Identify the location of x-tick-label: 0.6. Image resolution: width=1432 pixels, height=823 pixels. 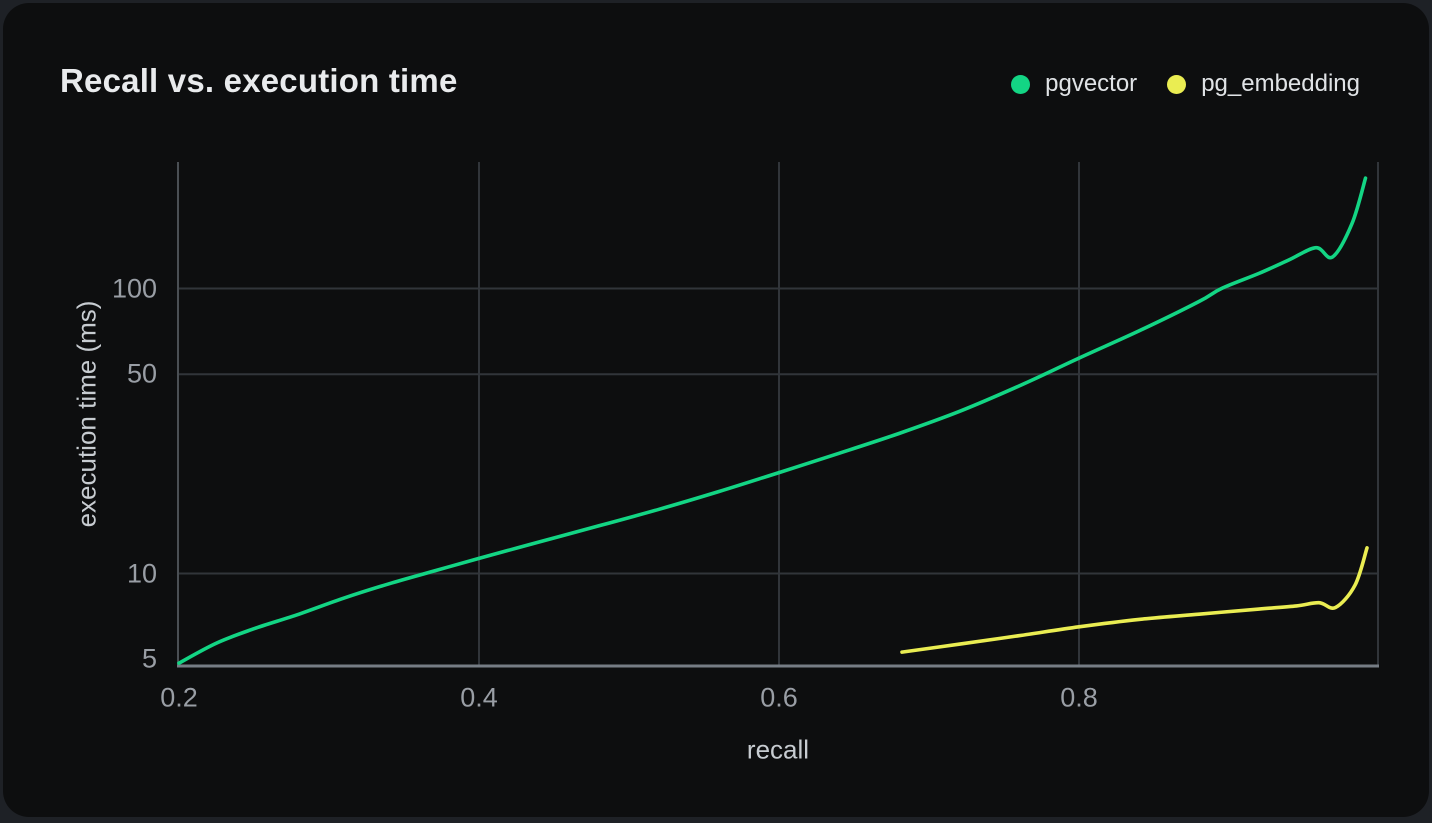
(779, 697).